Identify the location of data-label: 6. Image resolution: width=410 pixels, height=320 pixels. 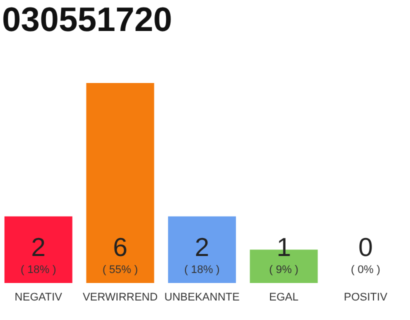
(120, 247).